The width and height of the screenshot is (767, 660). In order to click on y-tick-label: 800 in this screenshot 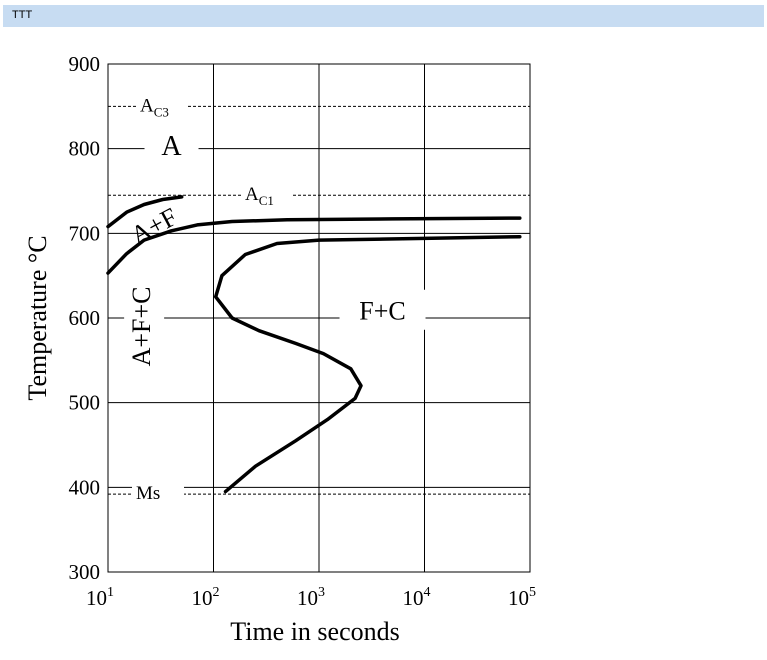, I will do `click(85, 149)`.